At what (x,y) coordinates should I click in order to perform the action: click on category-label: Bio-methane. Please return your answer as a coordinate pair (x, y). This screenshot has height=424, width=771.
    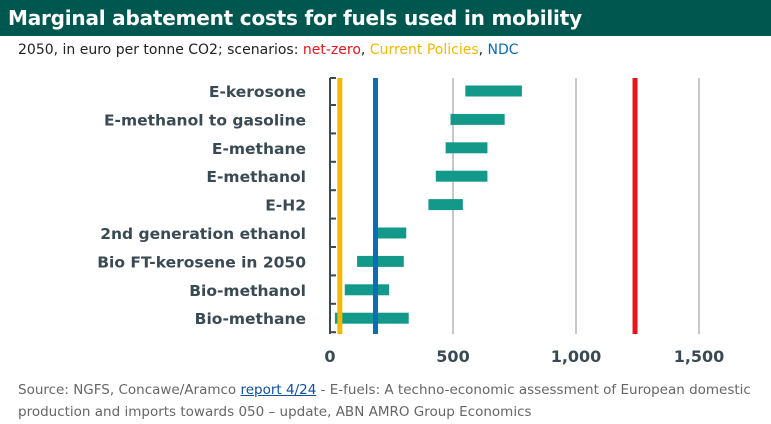
    Looking at the image, I should click on (250, 319).